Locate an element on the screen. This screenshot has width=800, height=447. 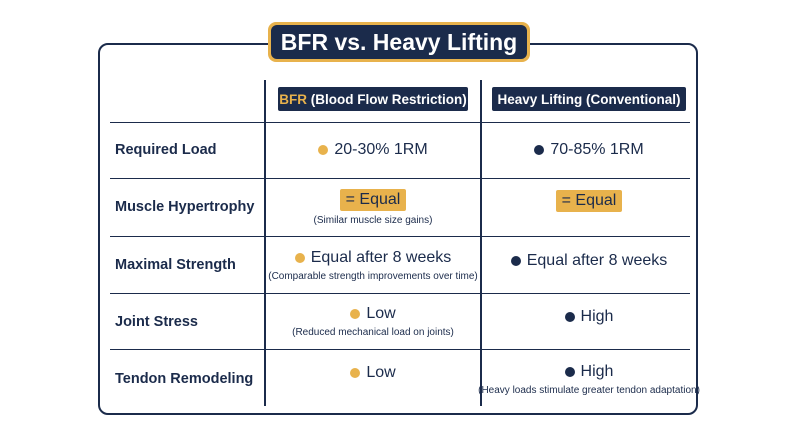
cell-value: 20-30% 1RM is located at coordinates (381, 149).